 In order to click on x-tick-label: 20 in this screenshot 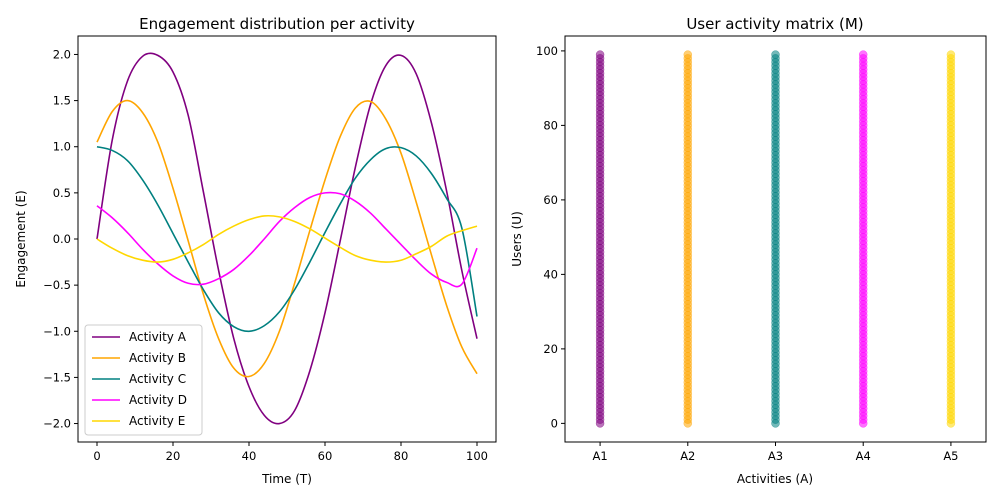, I will do `click(173, 456)`.